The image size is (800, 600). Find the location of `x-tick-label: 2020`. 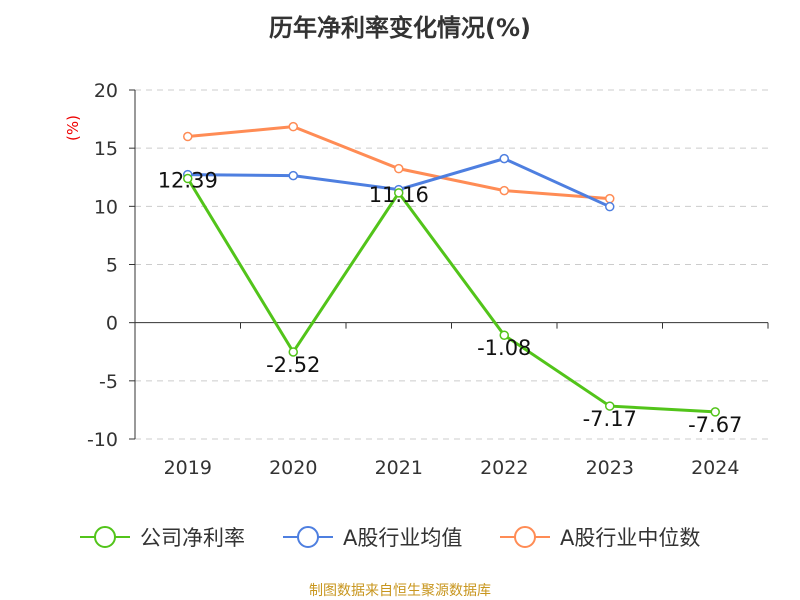

x-tick-label: 2020 is located at coordinates (293, 468).